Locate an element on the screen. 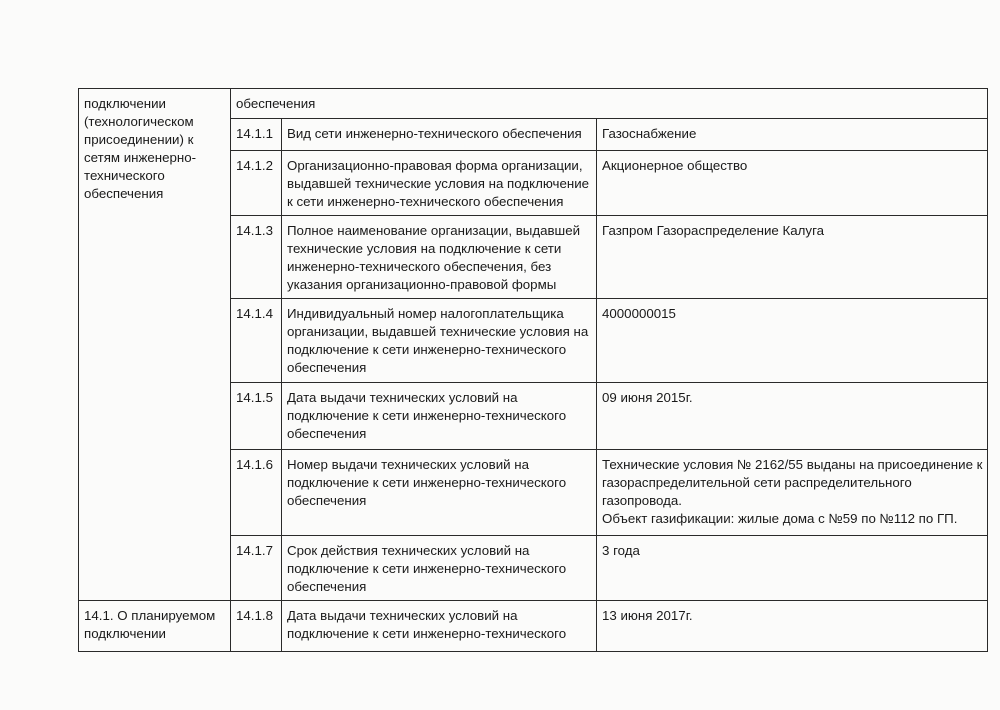  cell-text: указания организационно-правовой формы is located at coordinates (422, 284).